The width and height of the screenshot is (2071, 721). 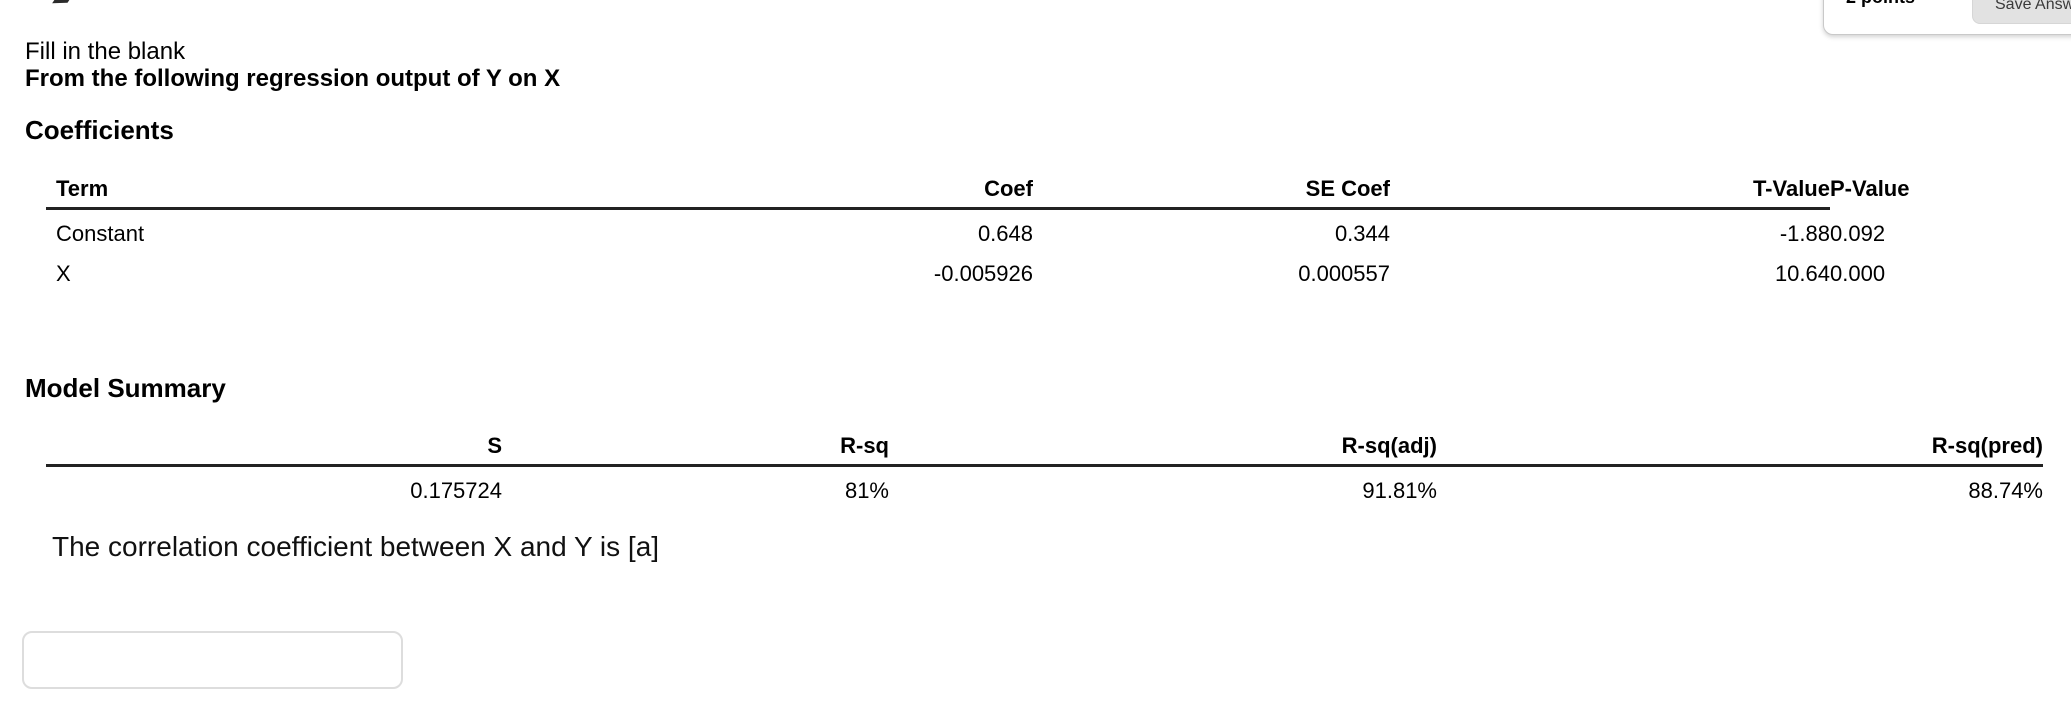 What do you see at coordinates (1005, 233) in the screenshot?
I see `cell-coef: 0.648` at bounding box center [1005, 233].